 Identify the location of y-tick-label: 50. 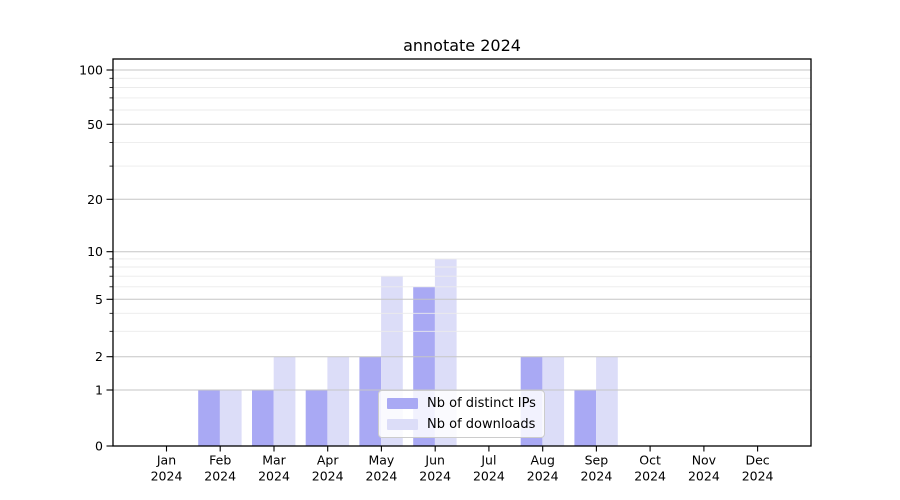
(95, 124).